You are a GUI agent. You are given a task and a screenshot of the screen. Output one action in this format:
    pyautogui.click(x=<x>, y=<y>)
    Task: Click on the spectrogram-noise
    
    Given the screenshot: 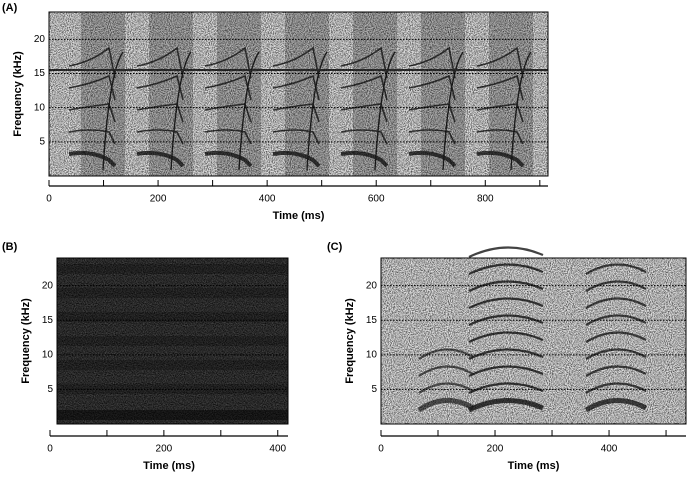 What is the action you would take?
    pyautogui.click(x=172, y=341)
    